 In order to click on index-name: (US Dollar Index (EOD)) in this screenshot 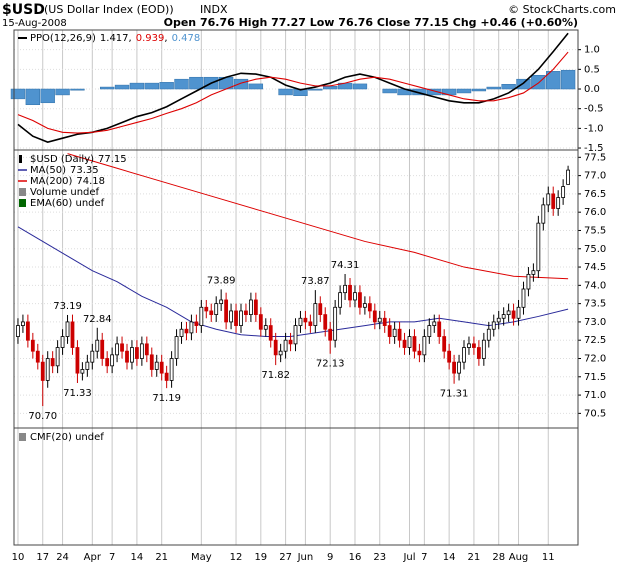, I will do `click(109, 9)`.